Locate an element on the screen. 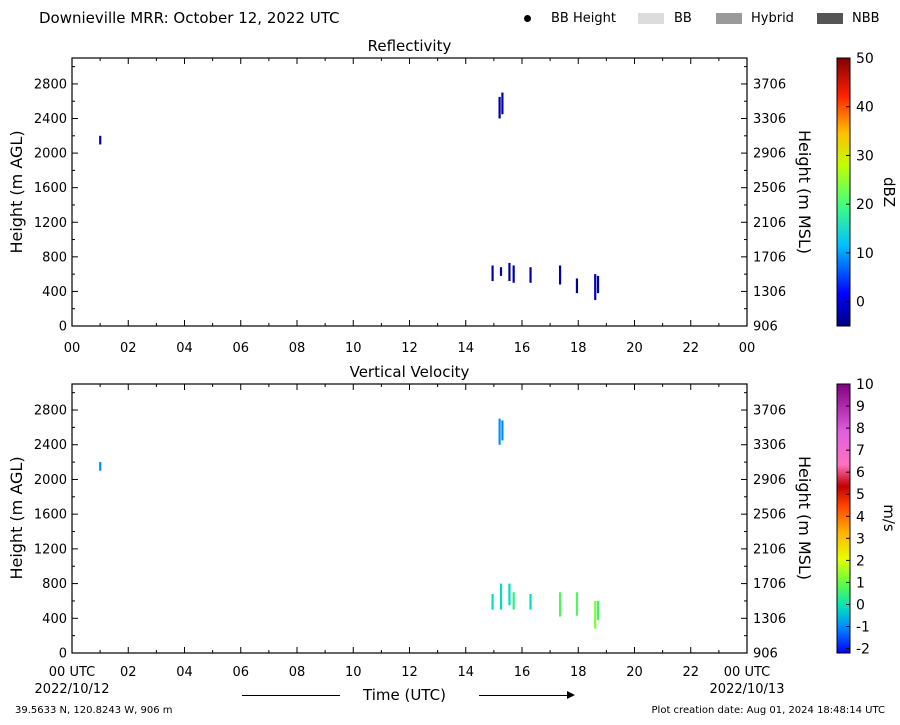 This screenshot has width=900, height=725. x-tick-label: 18 is located at coordinates (578, 348).